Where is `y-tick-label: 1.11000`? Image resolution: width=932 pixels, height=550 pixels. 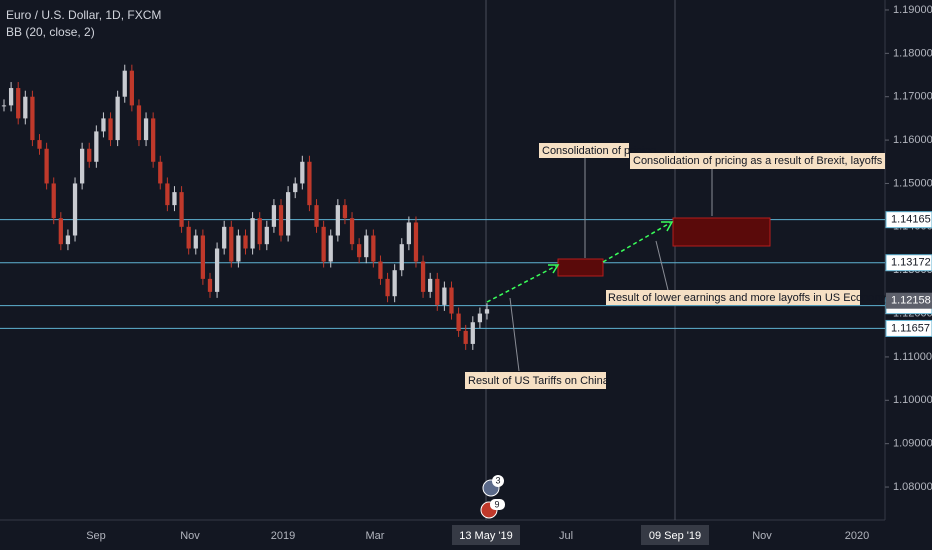
y-tick-label: 1.11000 is located at coordinates (912, 357).